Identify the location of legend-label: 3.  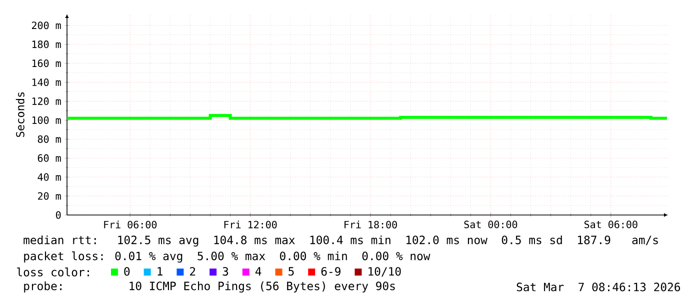
(225, 271).